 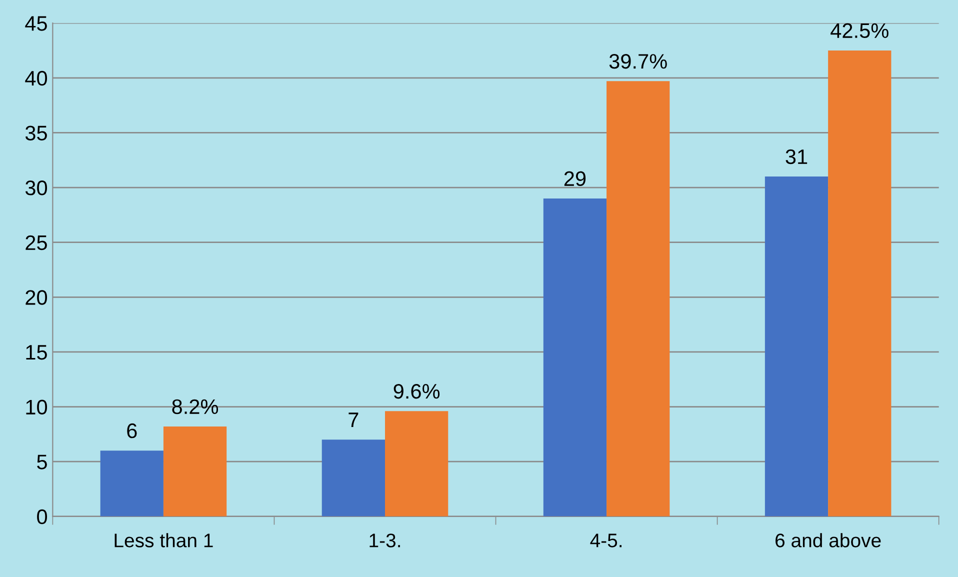 I want to click on y-tick-label: 10, so click(x=37, y=407).